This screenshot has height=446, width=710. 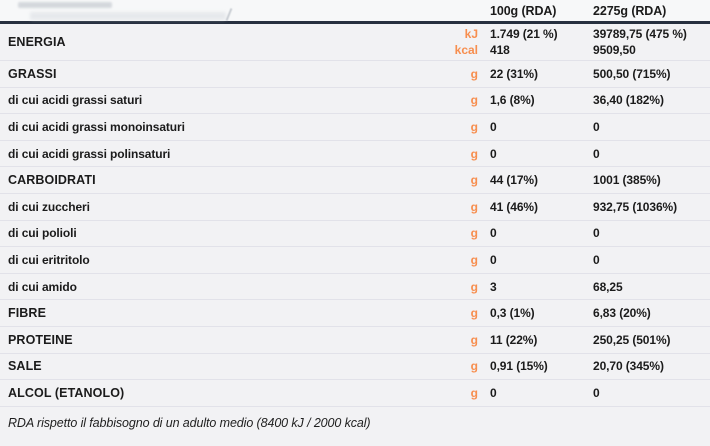 I want to click on value-100g: 1,6 (8%), so click(x=512, y=100).